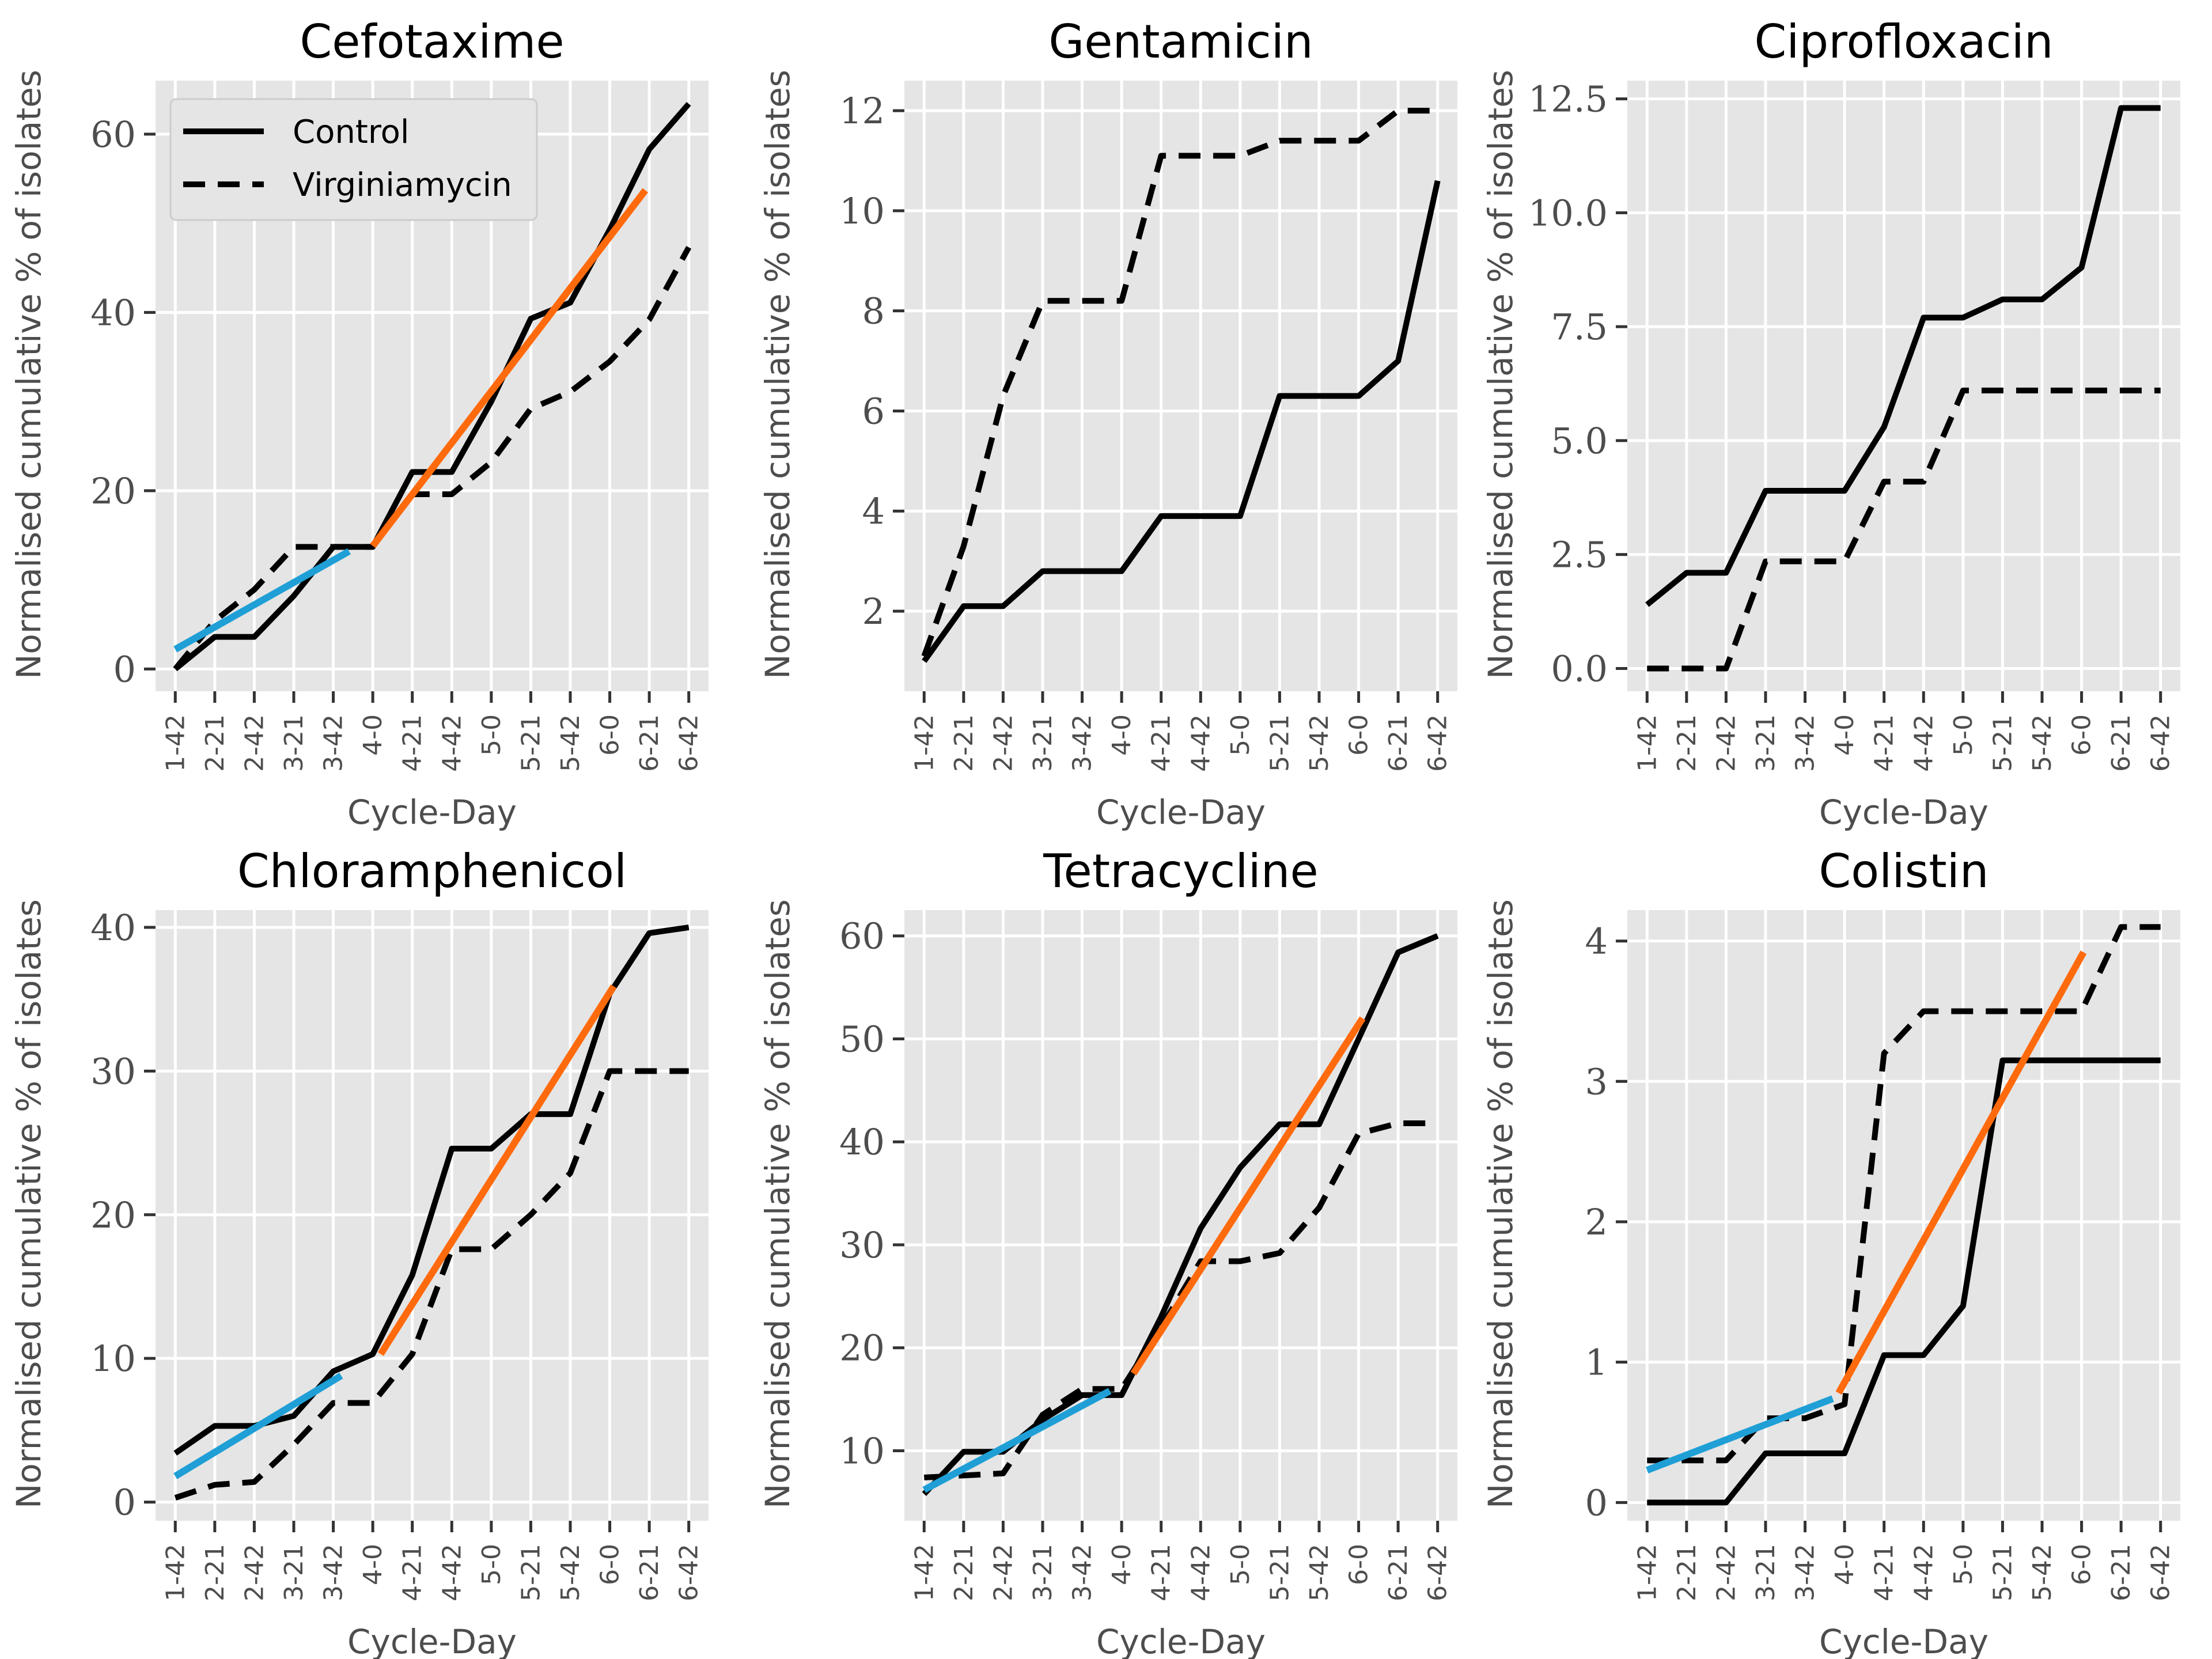 The width and height of the screenshot is (2212, 1659). Describe the element at coordinates (1568, 99) in the screenshot. I see `y-tick-label: 12.5` at that location.